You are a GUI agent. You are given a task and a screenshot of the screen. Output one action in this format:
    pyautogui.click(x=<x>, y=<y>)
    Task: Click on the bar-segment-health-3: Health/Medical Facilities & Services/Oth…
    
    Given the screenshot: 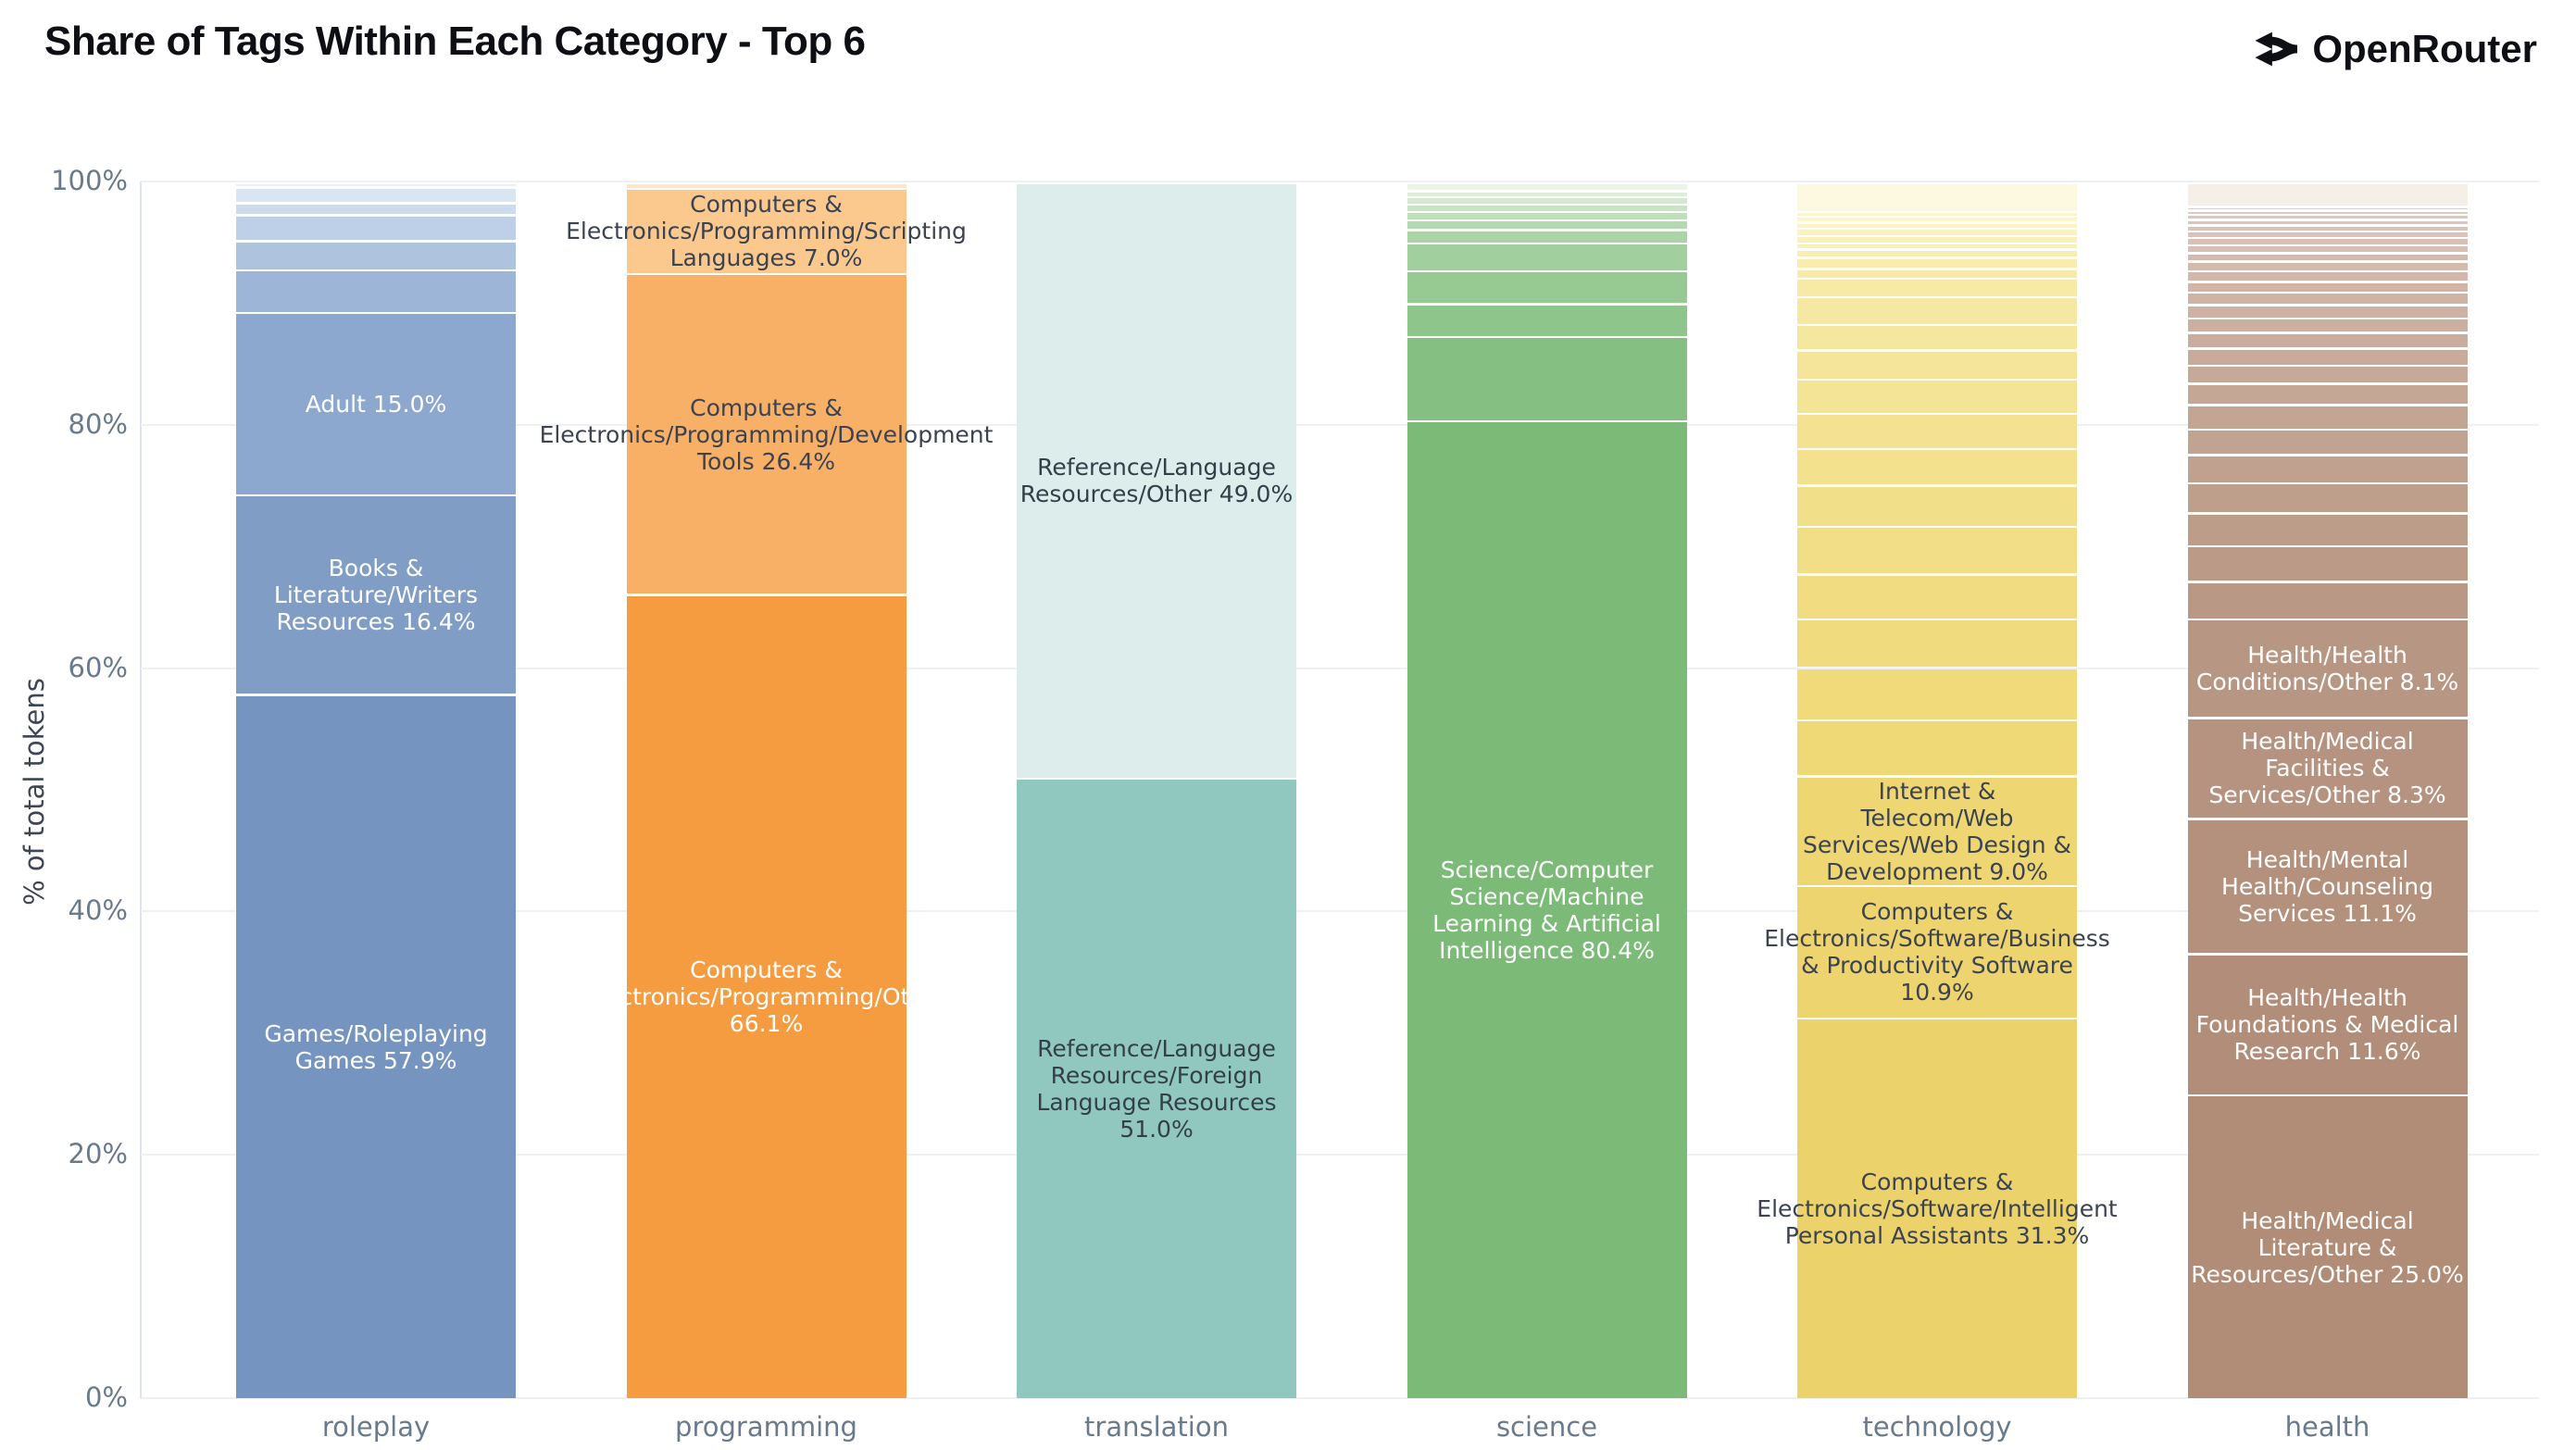 What is the action you would take?
    pyautogui.click(x=2327, y=769)
    